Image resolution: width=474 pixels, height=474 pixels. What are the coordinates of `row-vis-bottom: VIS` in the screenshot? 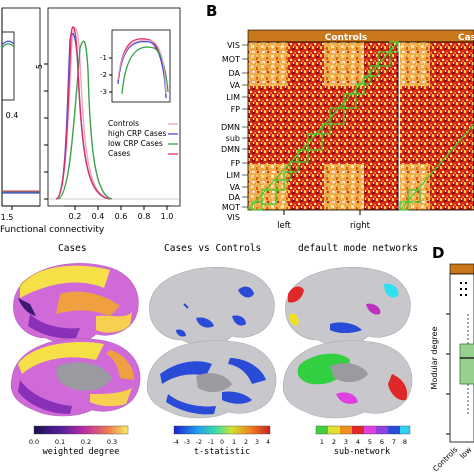 It's located at (233, 217).